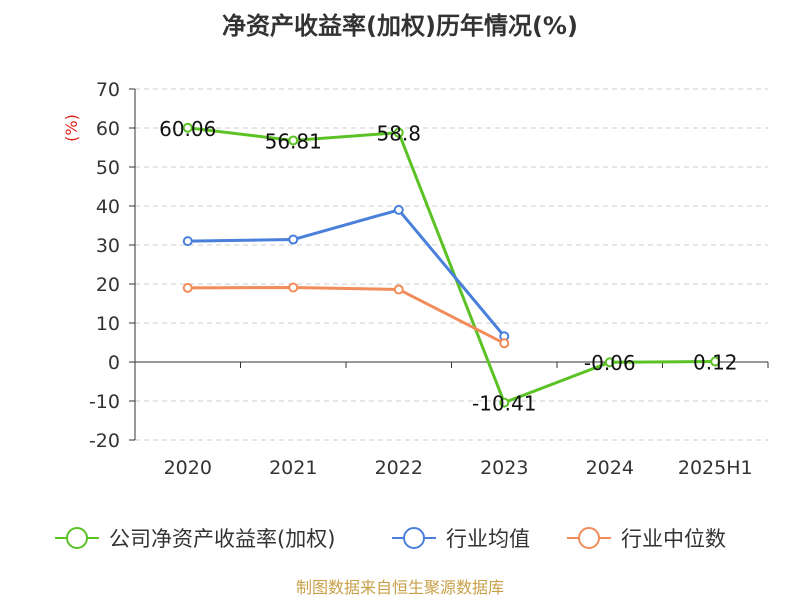 This screenshot has height=600, width=800. I want to click on source-note: 制图数据来自恒生聚源数据库, so click(399, 587).